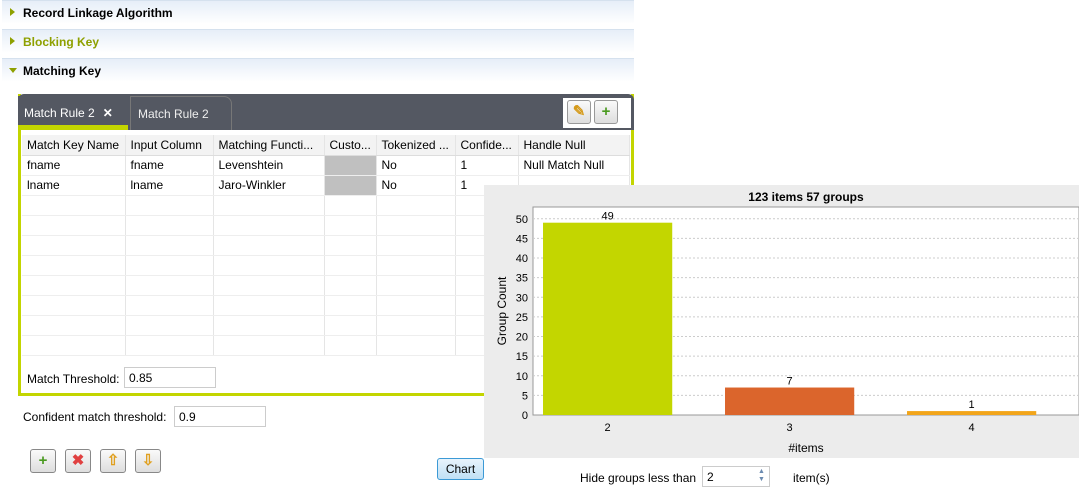 The image size is (1079, 491). I want to click on section-matching-key: Matching Key, so click(318, 70).